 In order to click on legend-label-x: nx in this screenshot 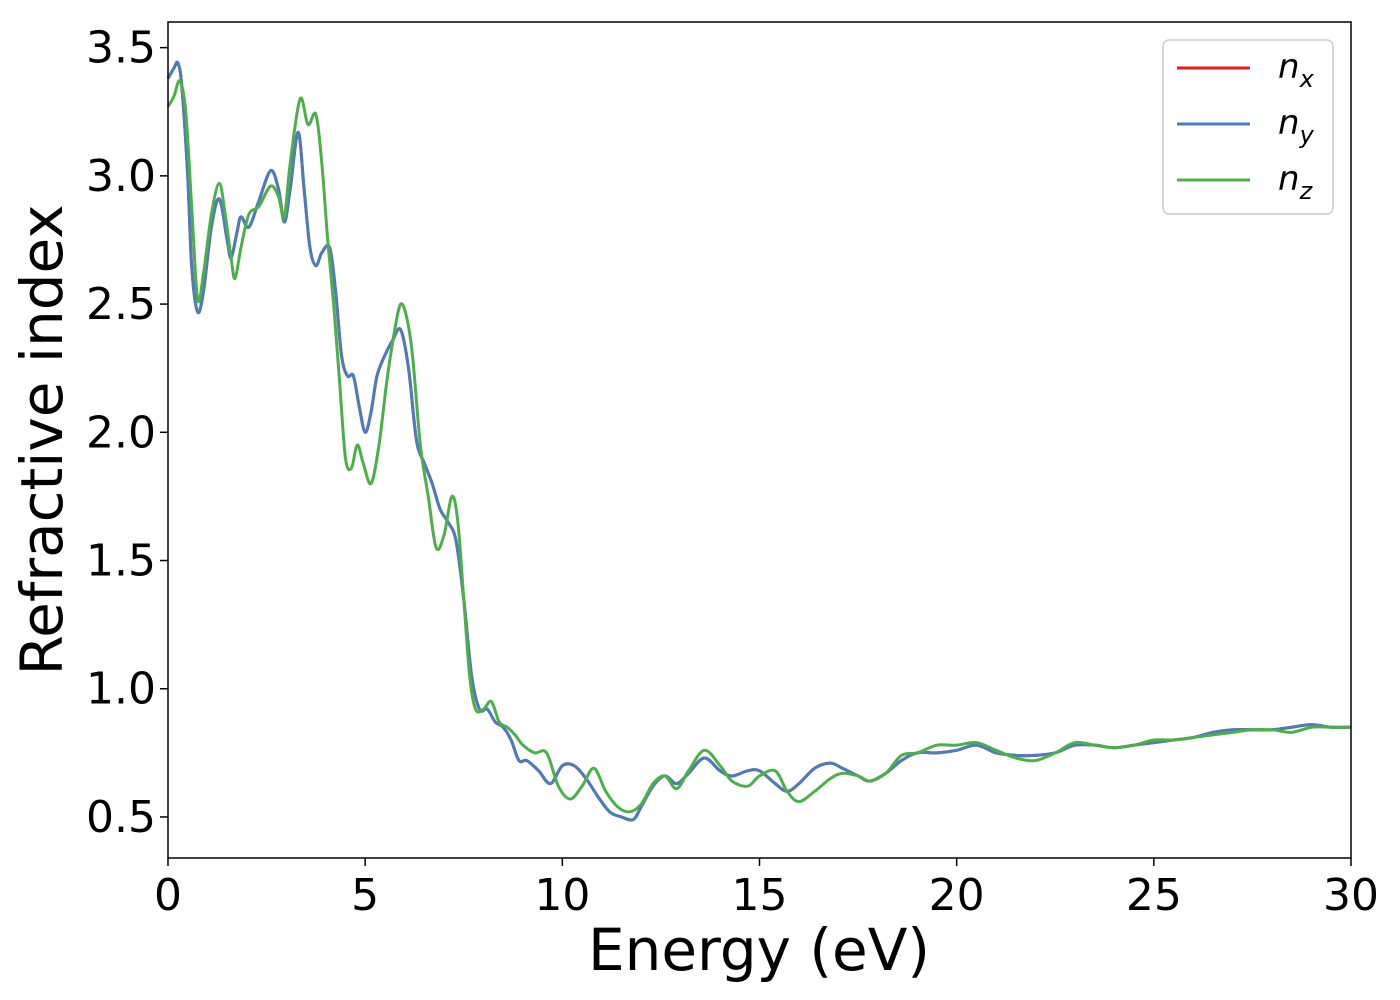, I will do `click(1296, 70)`.